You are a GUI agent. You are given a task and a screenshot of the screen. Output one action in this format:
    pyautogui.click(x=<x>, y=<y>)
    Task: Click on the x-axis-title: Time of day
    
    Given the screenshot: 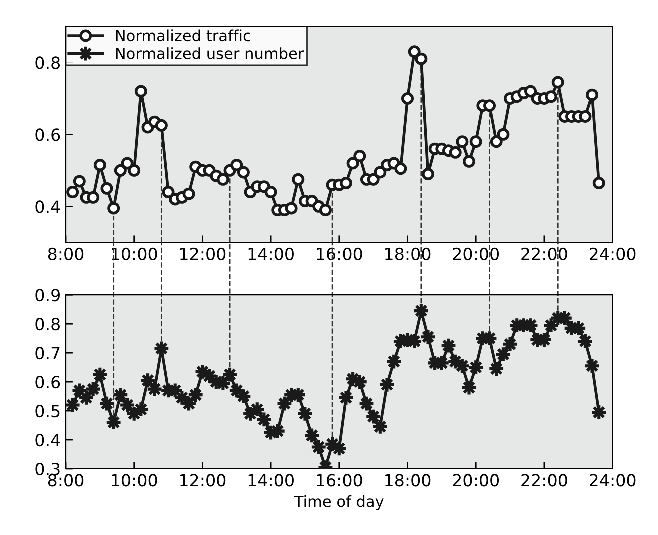 What is the action you would take?
    pyautogui.click(x=339, y=503)
    